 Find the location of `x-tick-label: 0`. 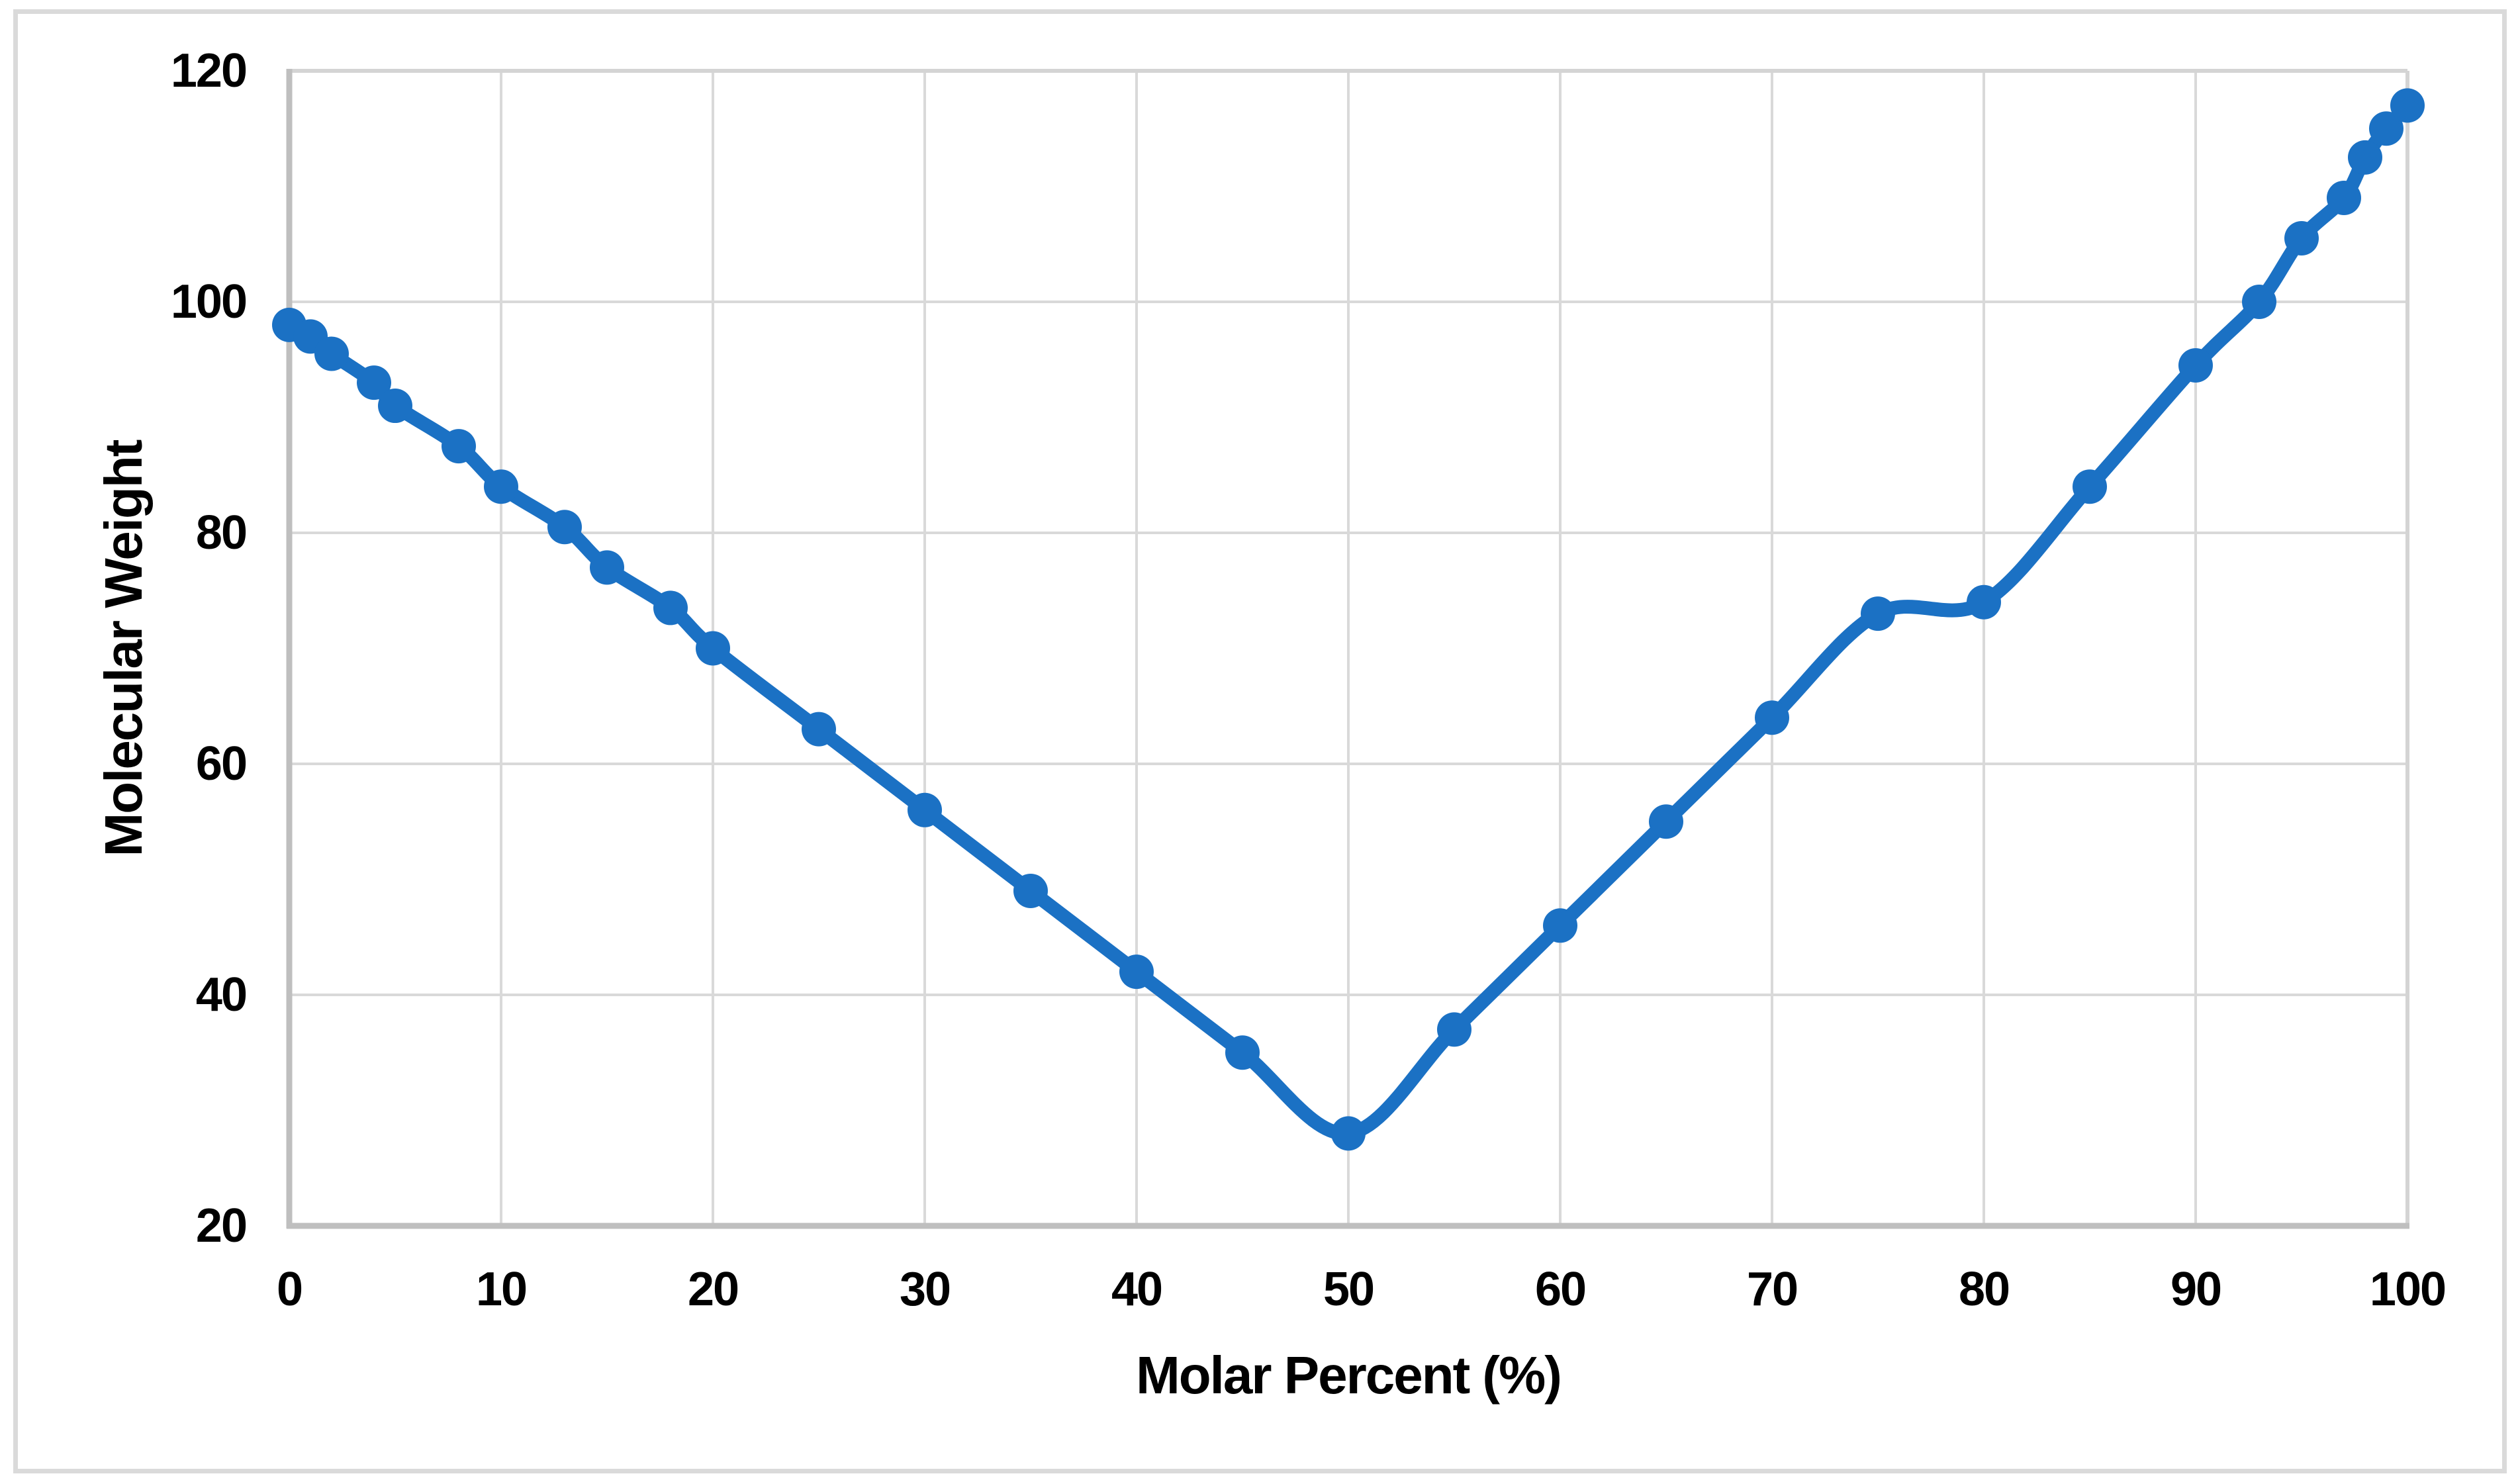

x-tick-label: 0 is located at coordinates (289, 1289).